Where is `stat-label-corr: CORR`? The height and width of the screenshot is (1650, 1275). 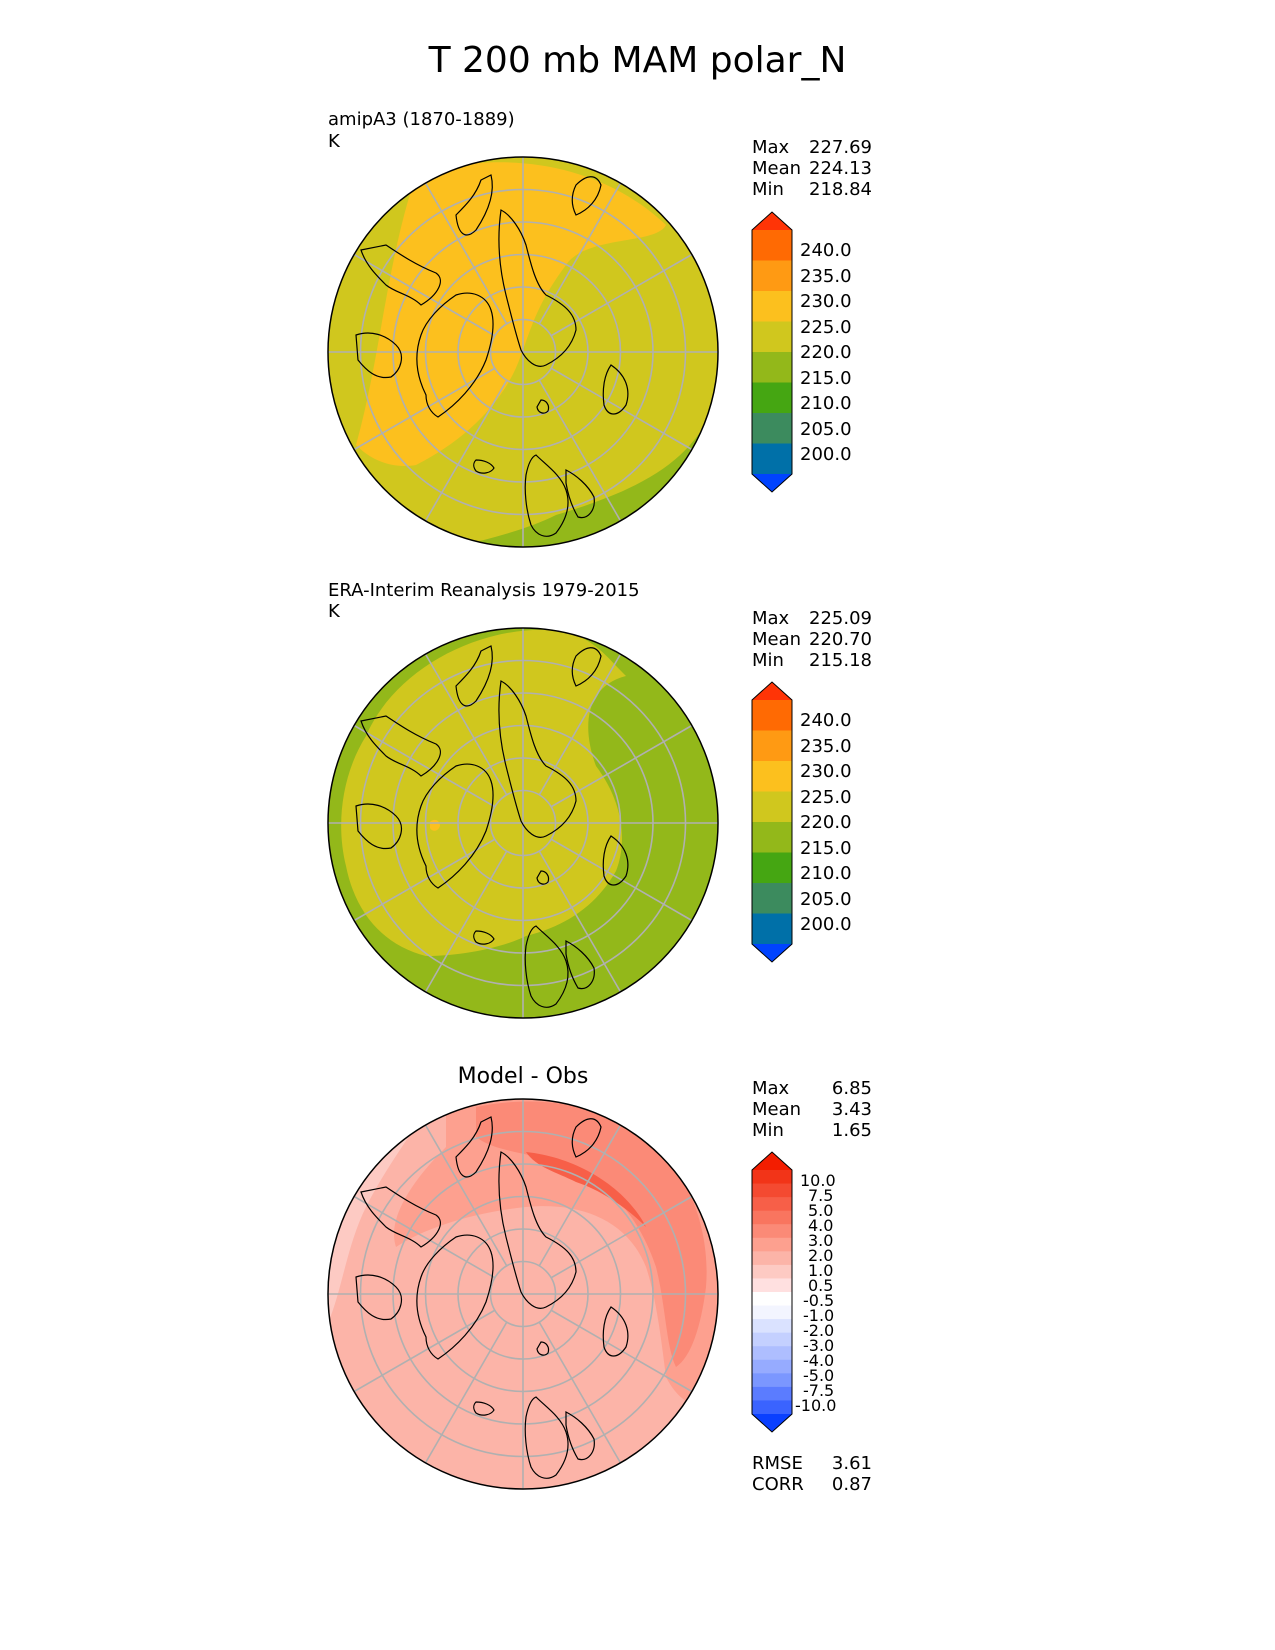
stat-label-corr: CORR is located at coordinates (778, 1484).